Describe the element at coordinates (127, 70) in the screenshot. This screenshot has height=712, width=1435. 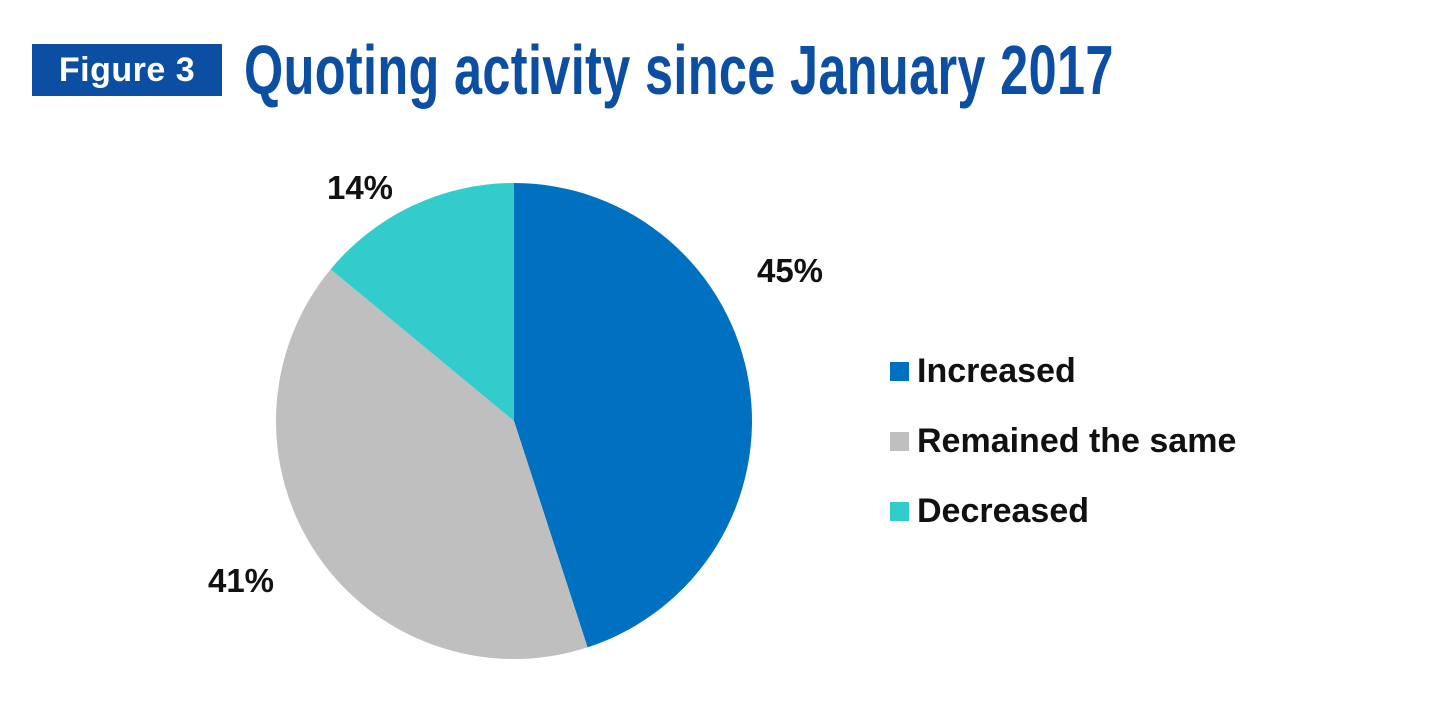
I see `figure-label: Figure 3` at that location.